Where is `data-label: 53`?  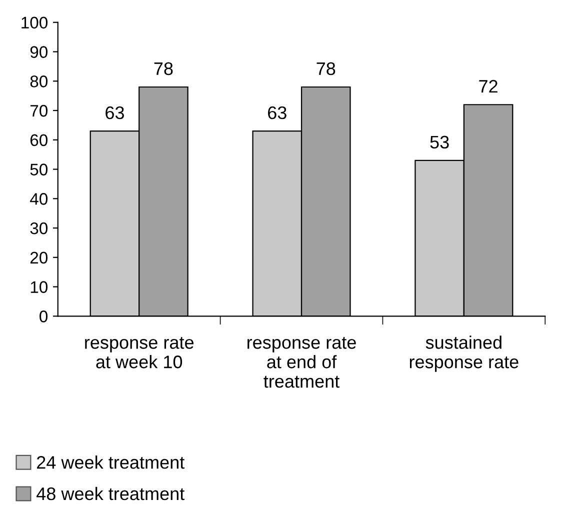 data-label: 53 is located at coordinates (439, 142).